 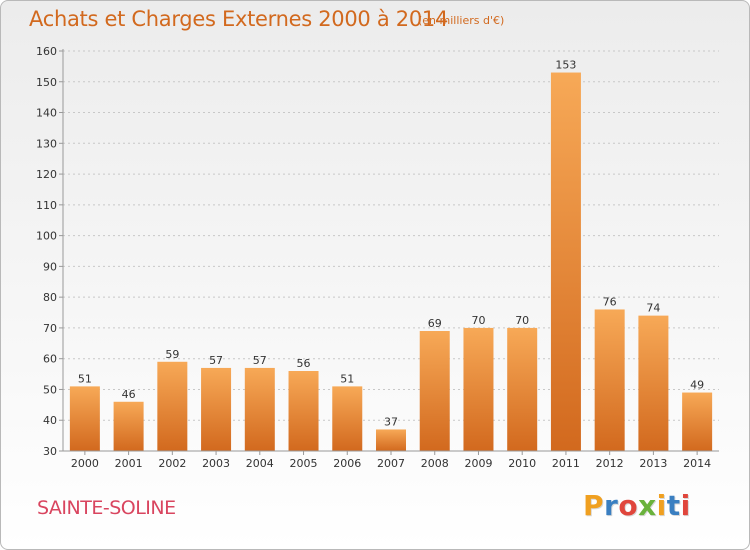 What do you see at coordinates (435, 463) in the screenshot?
I see `x-tick-label: 2008` at bounding box center [435, 463].